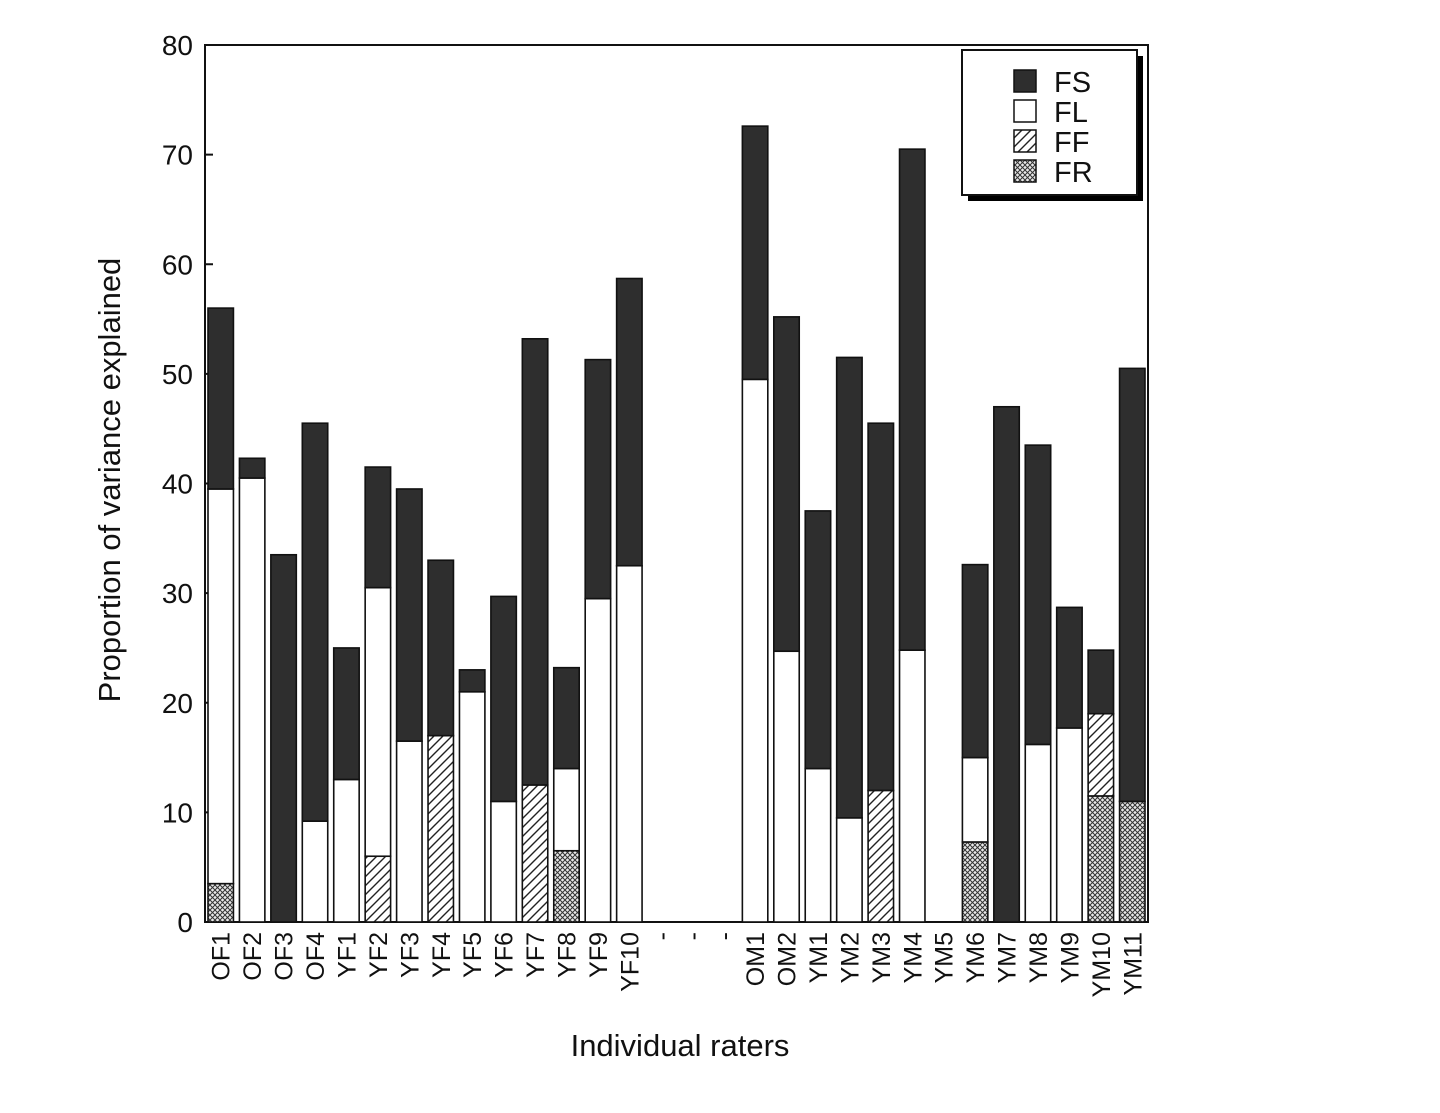 Image resolution: width=1440 pixels, height=1113 pixels. Describe the element at coordinates (1102, 964) in the screenshot. I see `x-tick-label: YM10` at that location.